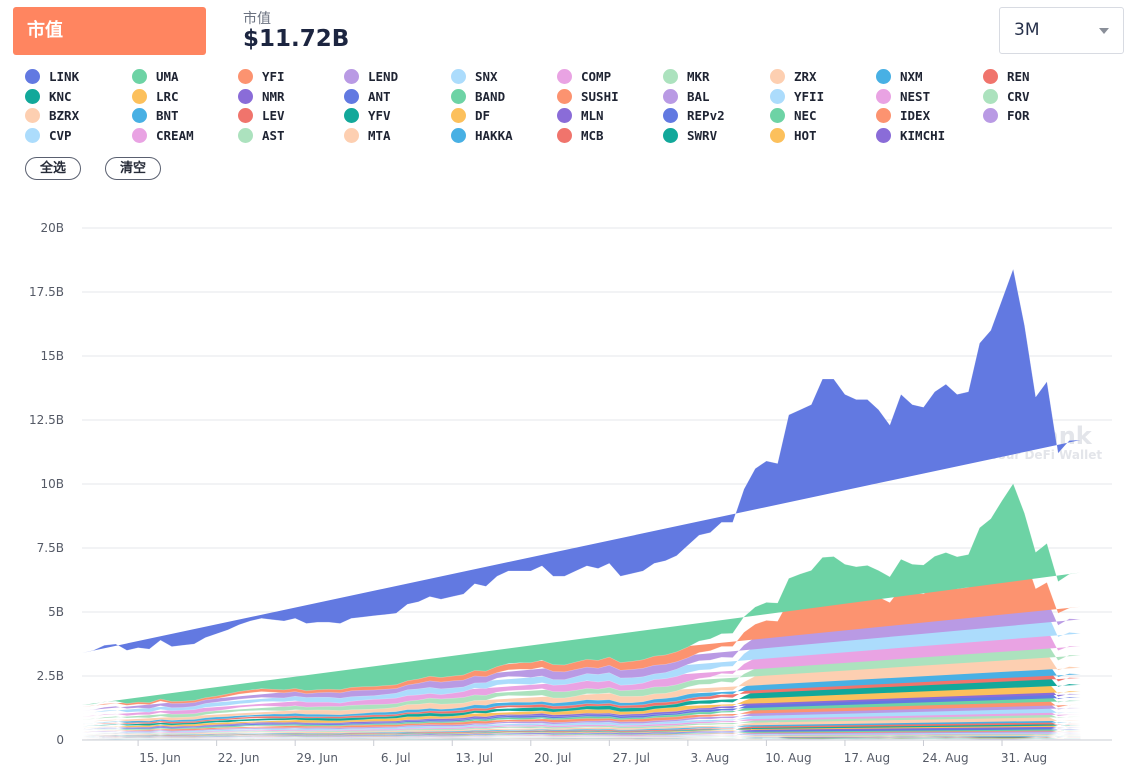  Describe the element at coordinates (923, 135) in the screenshot. I see `legend-label: KIMCHI` at that location.